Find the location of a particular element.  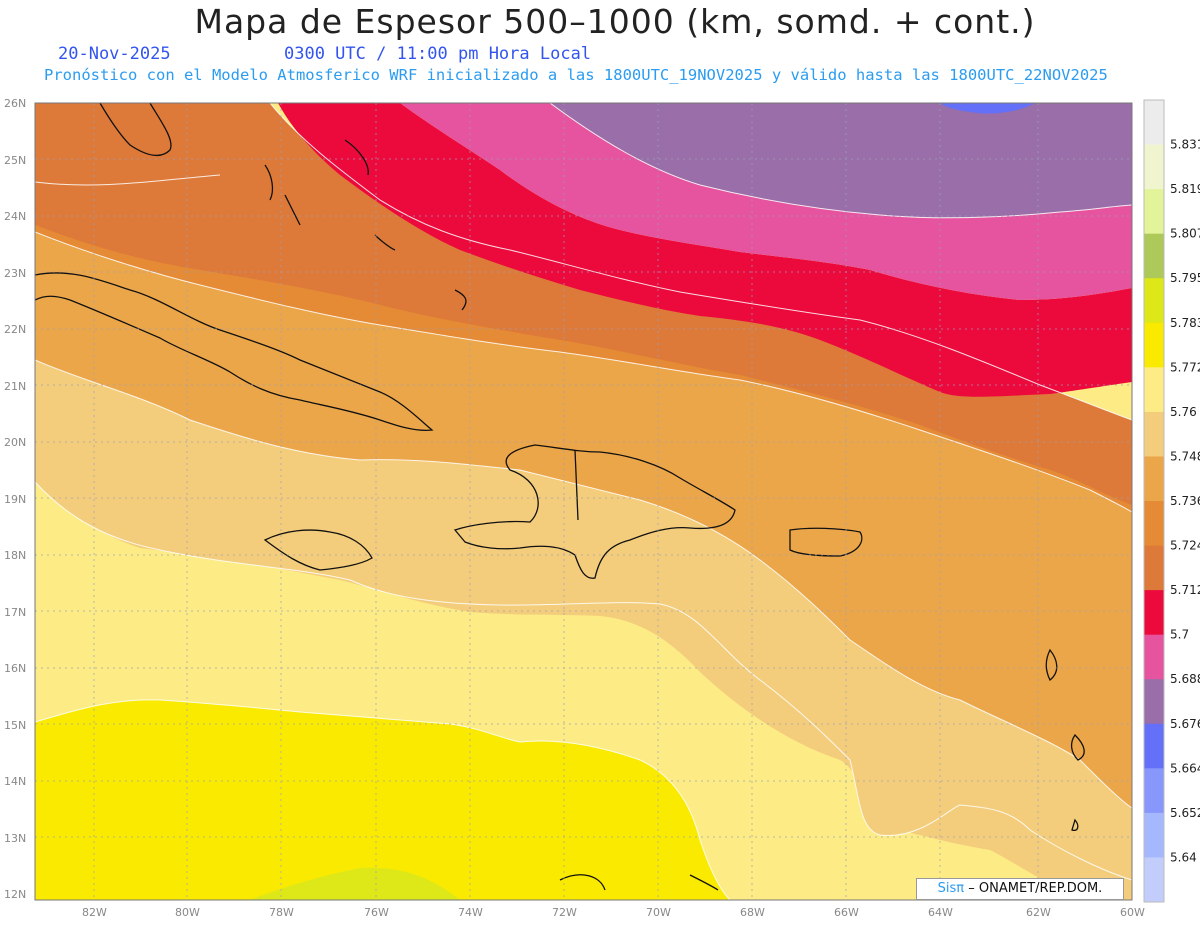

colorbar-label: 5.736 is located at coordinates (1185, 501).